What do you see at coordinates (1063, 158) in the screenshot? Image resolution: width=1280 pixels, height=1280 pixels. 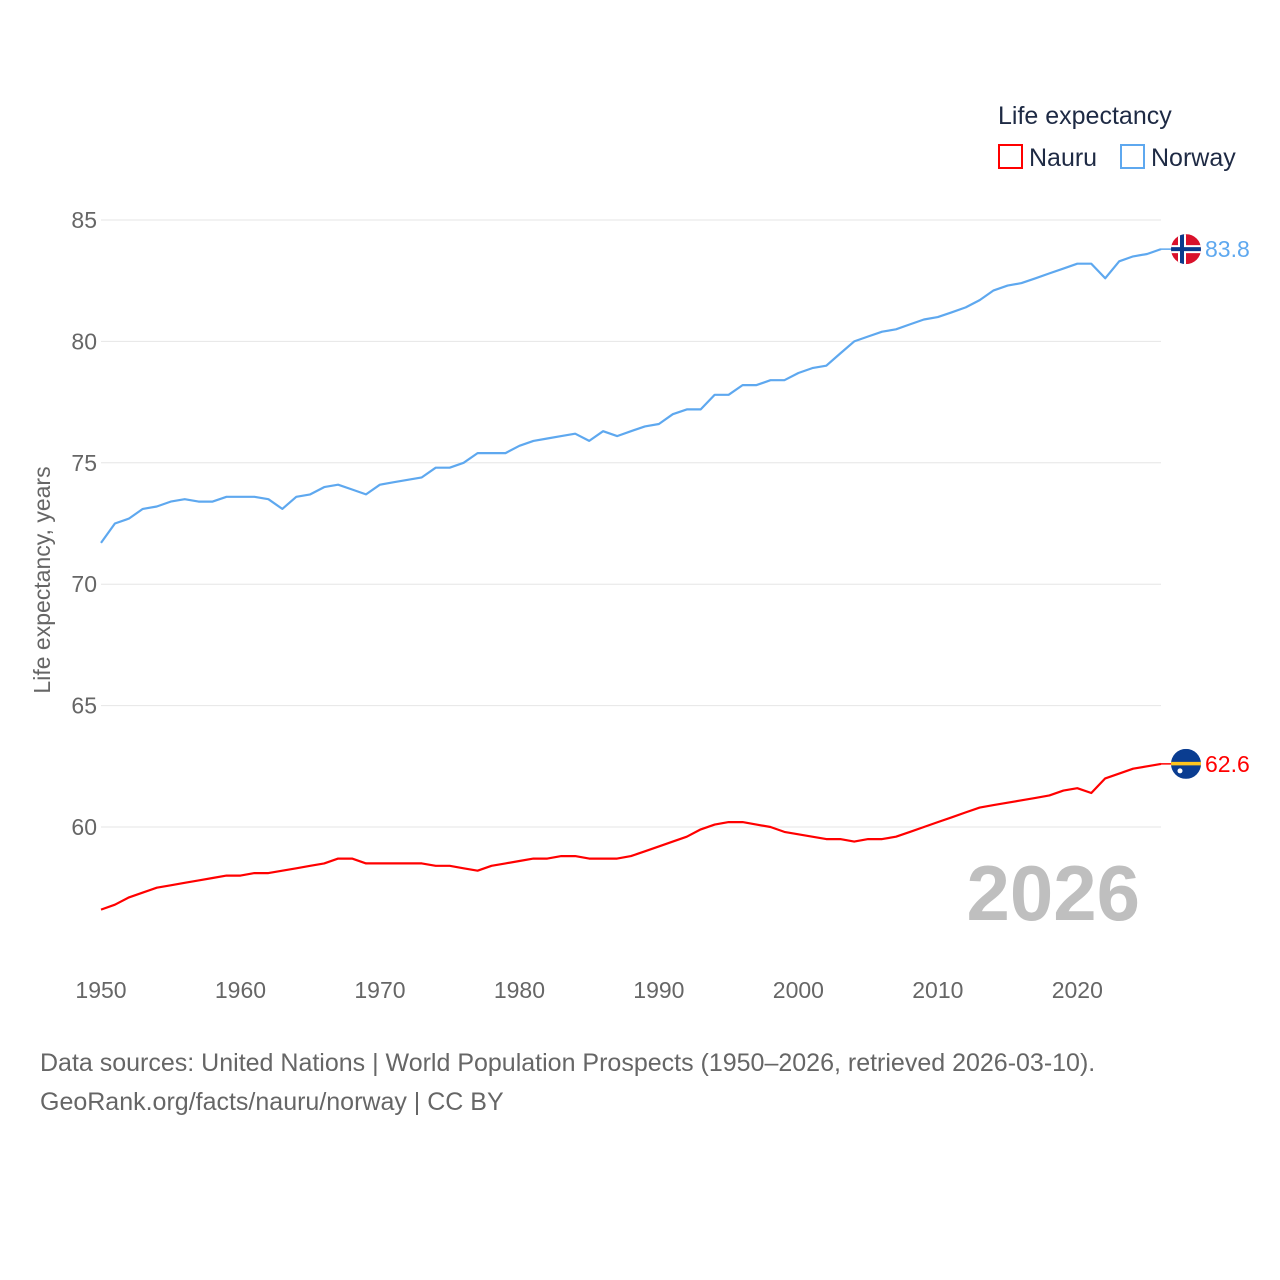 I see `legend-label: Nauru` at bounding box center [1063, 158].